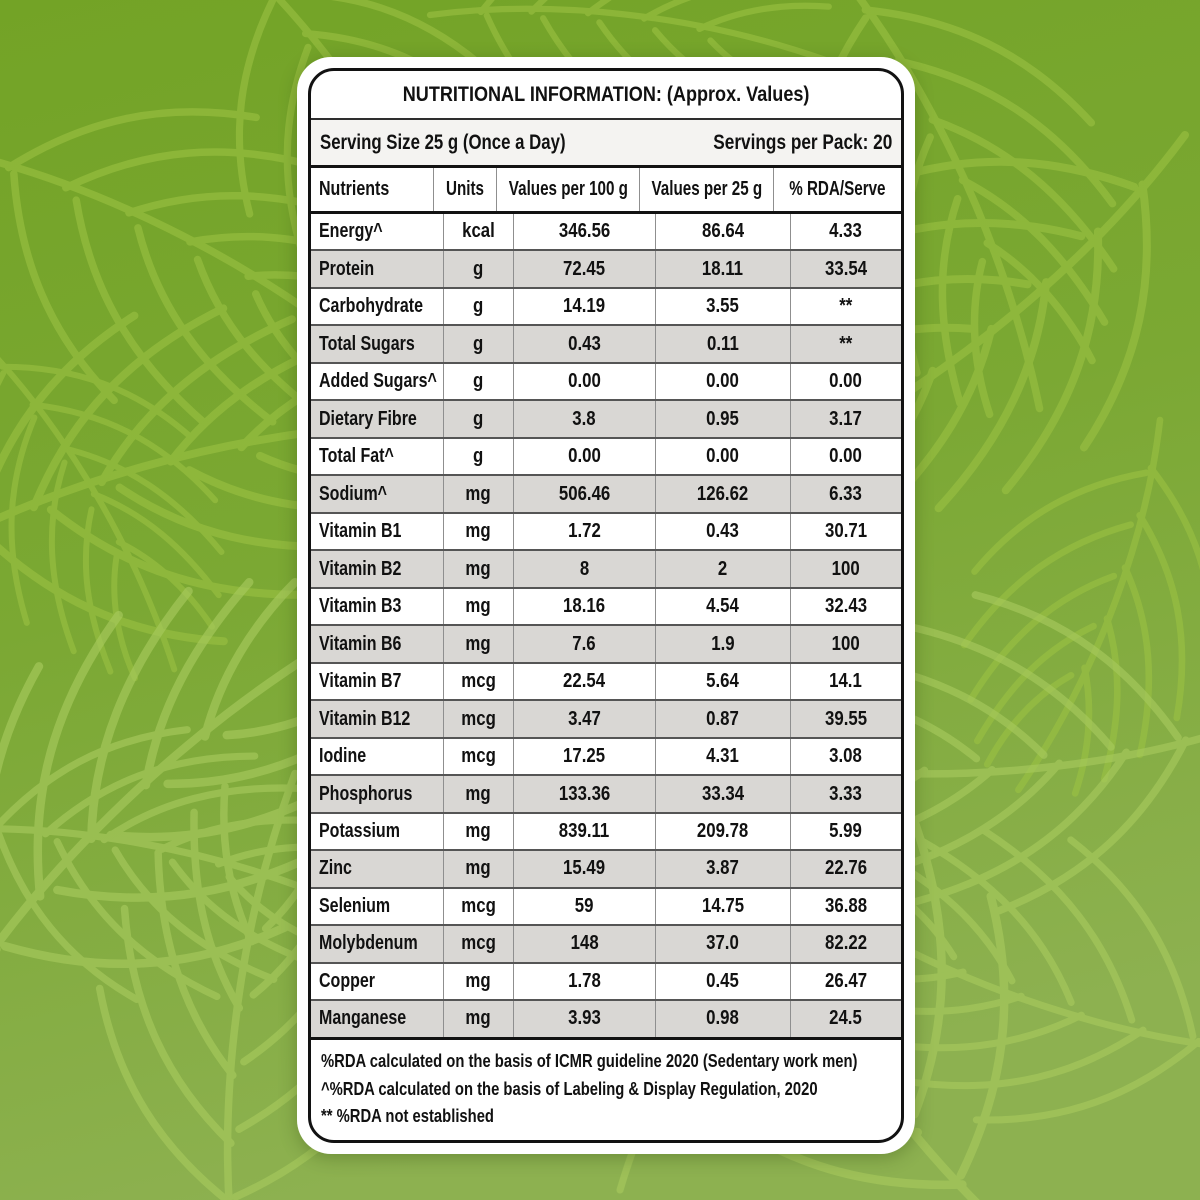 This screenshot has height=1200, width=1200. Describe the element at coordinates (846, 830) in the screenshot. I see `rda-percent-cell-text: 5.99` at that location.